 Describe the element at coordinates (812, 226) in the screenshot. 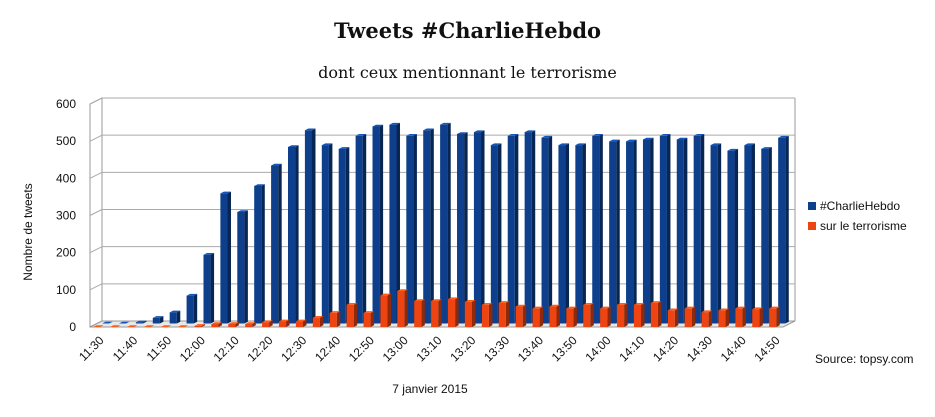

I see `legend-swatch-terrorisme` at that location.